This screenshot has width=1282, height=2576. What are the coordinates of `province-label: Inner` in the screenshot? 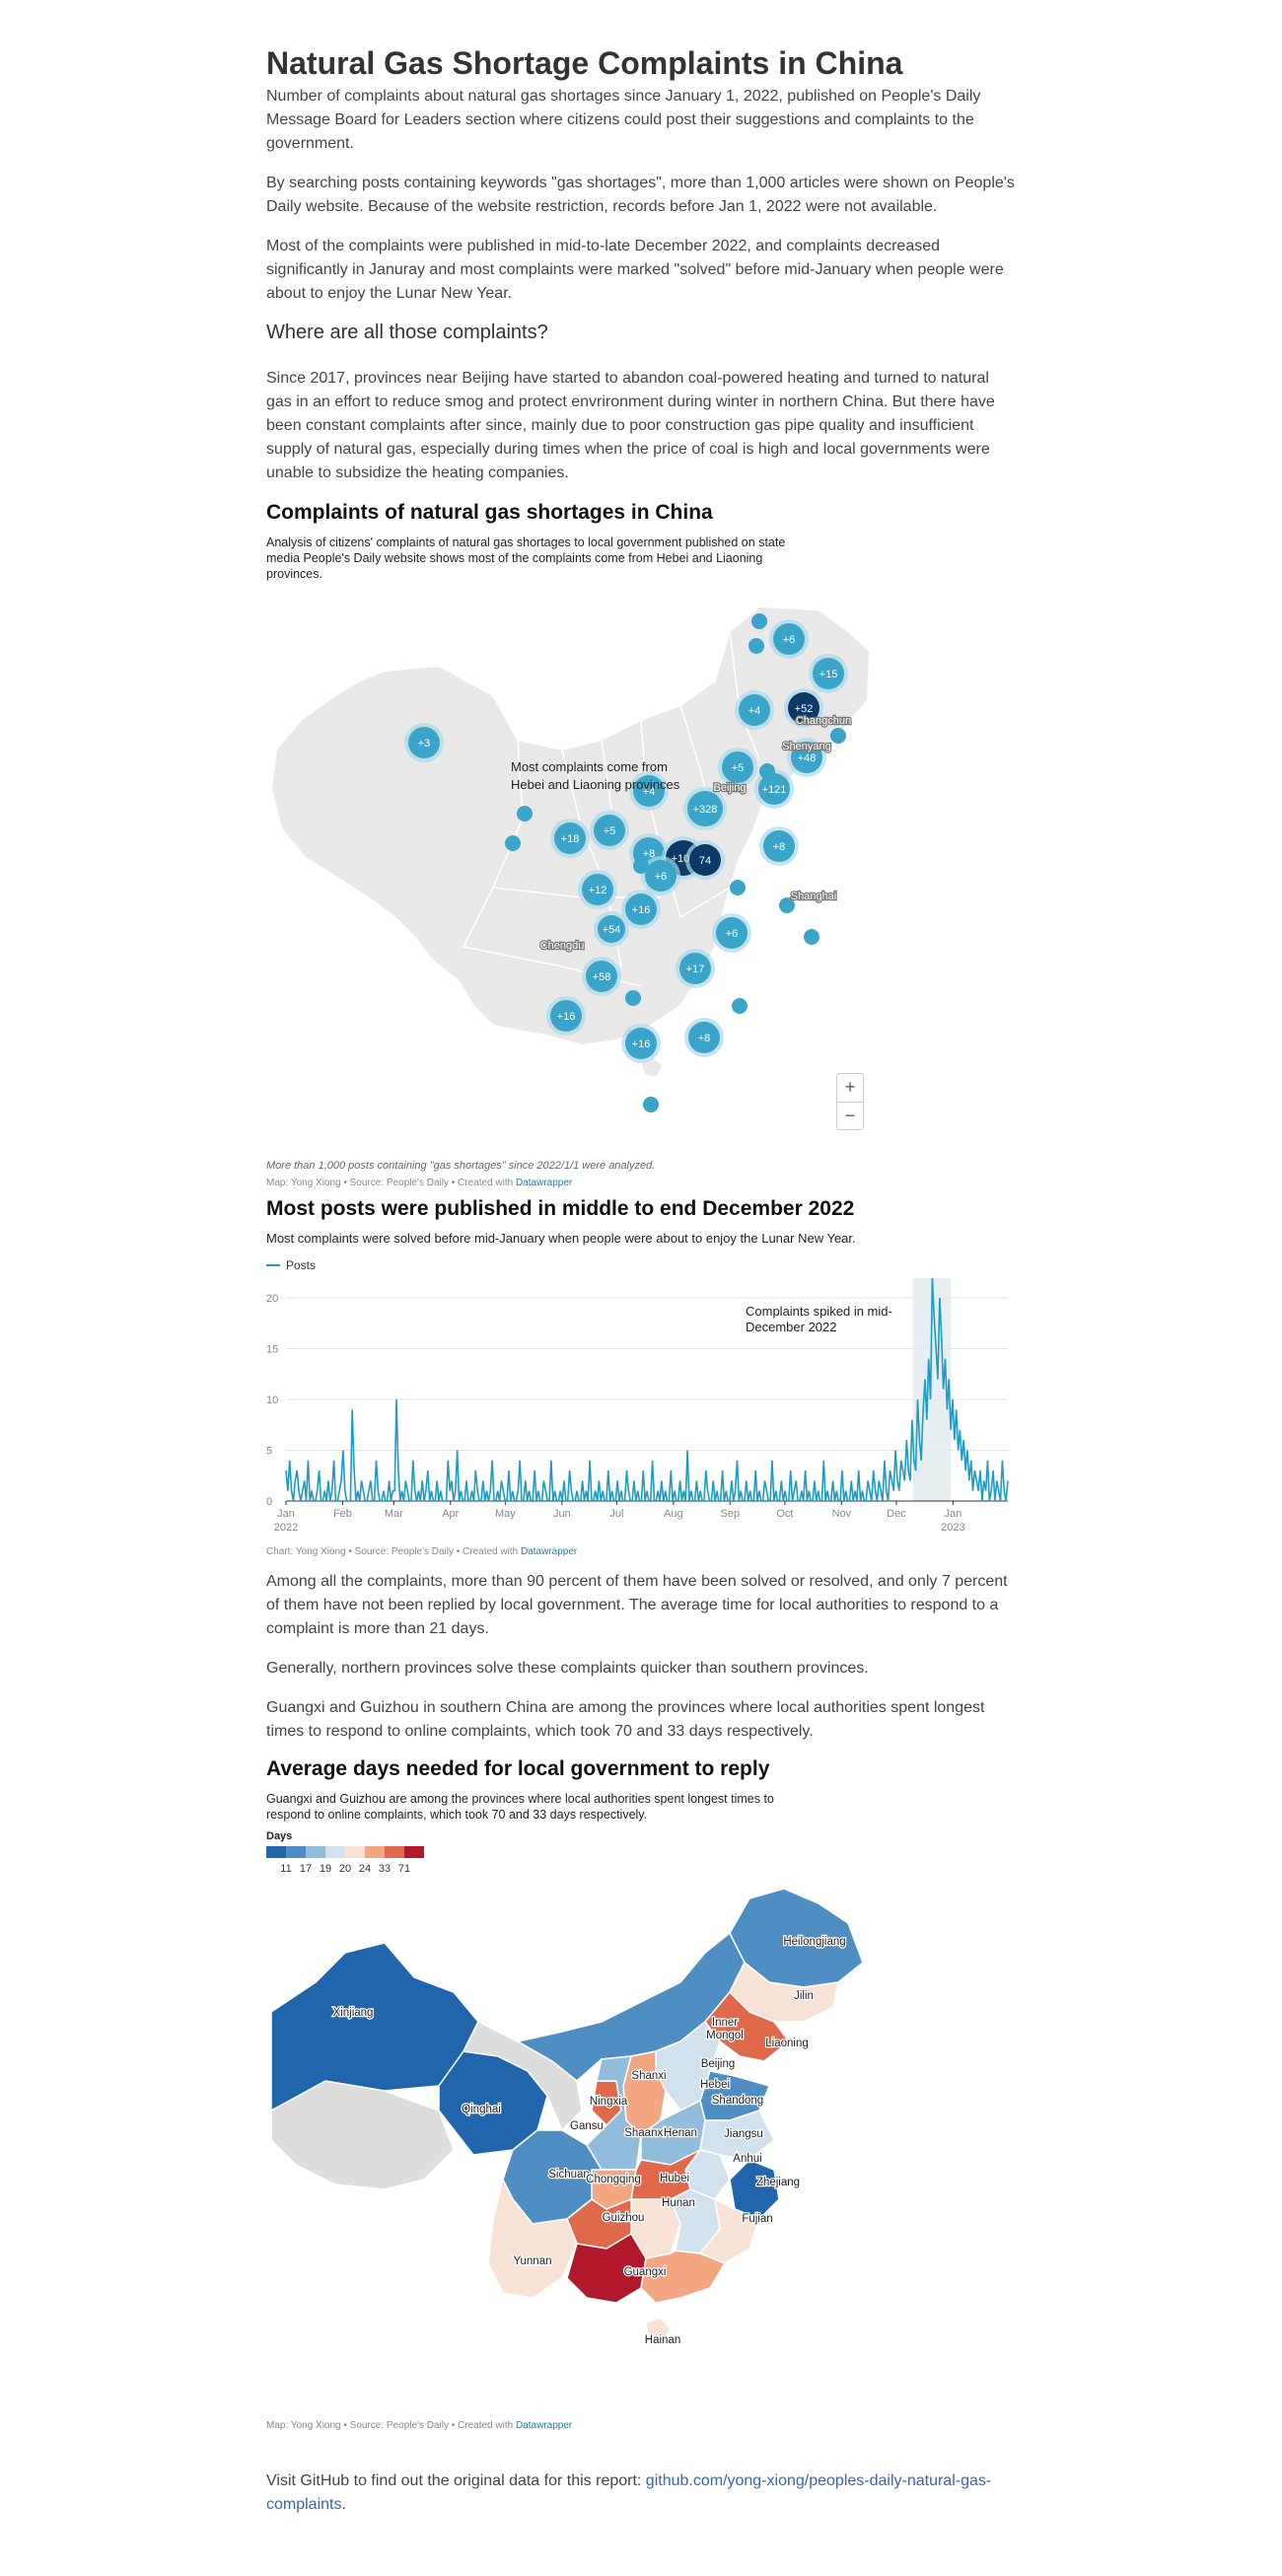 It's located at (725, 2023).